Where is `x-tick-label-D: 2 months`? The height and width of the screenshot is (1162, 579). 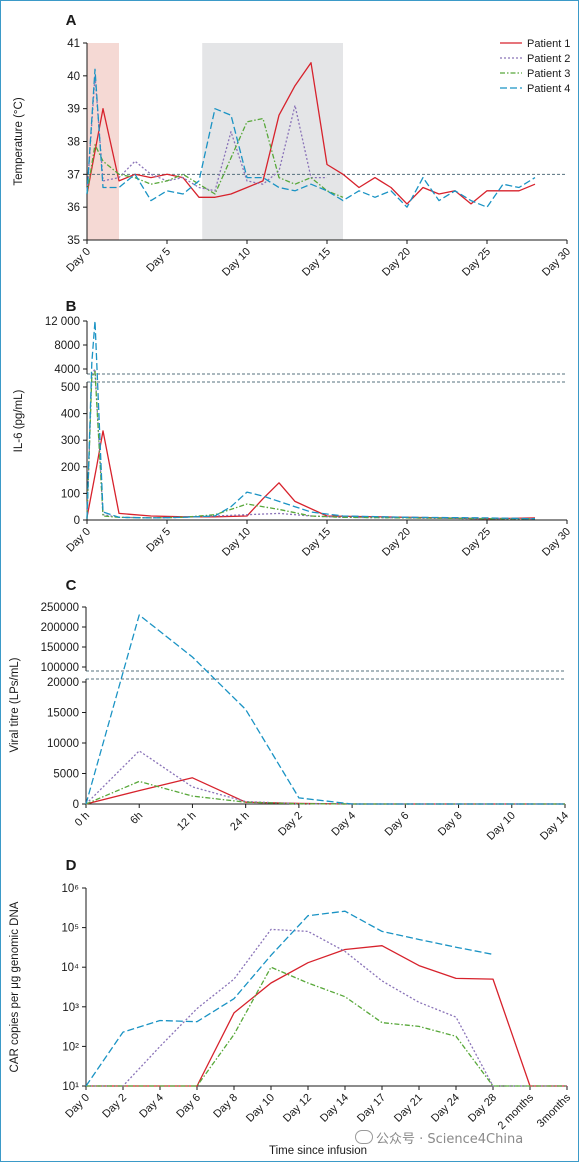 x-tick-label-D: 2 months is located at coordinates (516, 1111).